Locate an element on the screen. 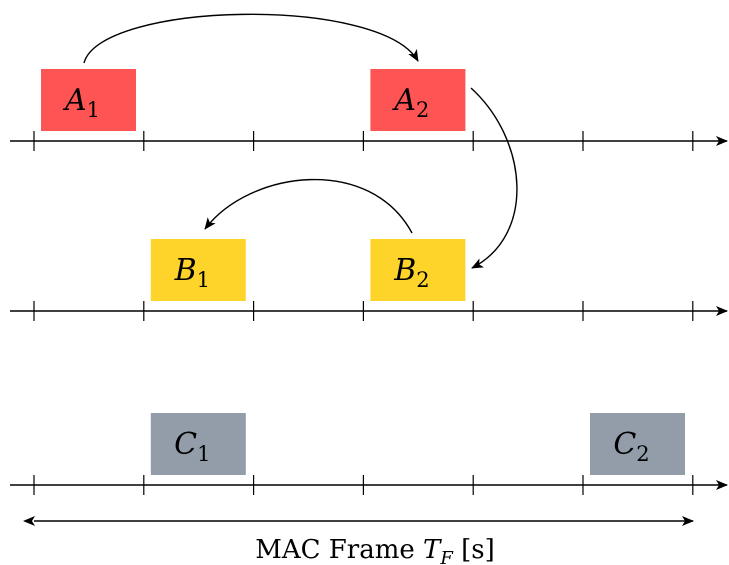 This screenshot has width=729, height=565. arrow-a1-to-a2 is located at coordinates (251, 38).